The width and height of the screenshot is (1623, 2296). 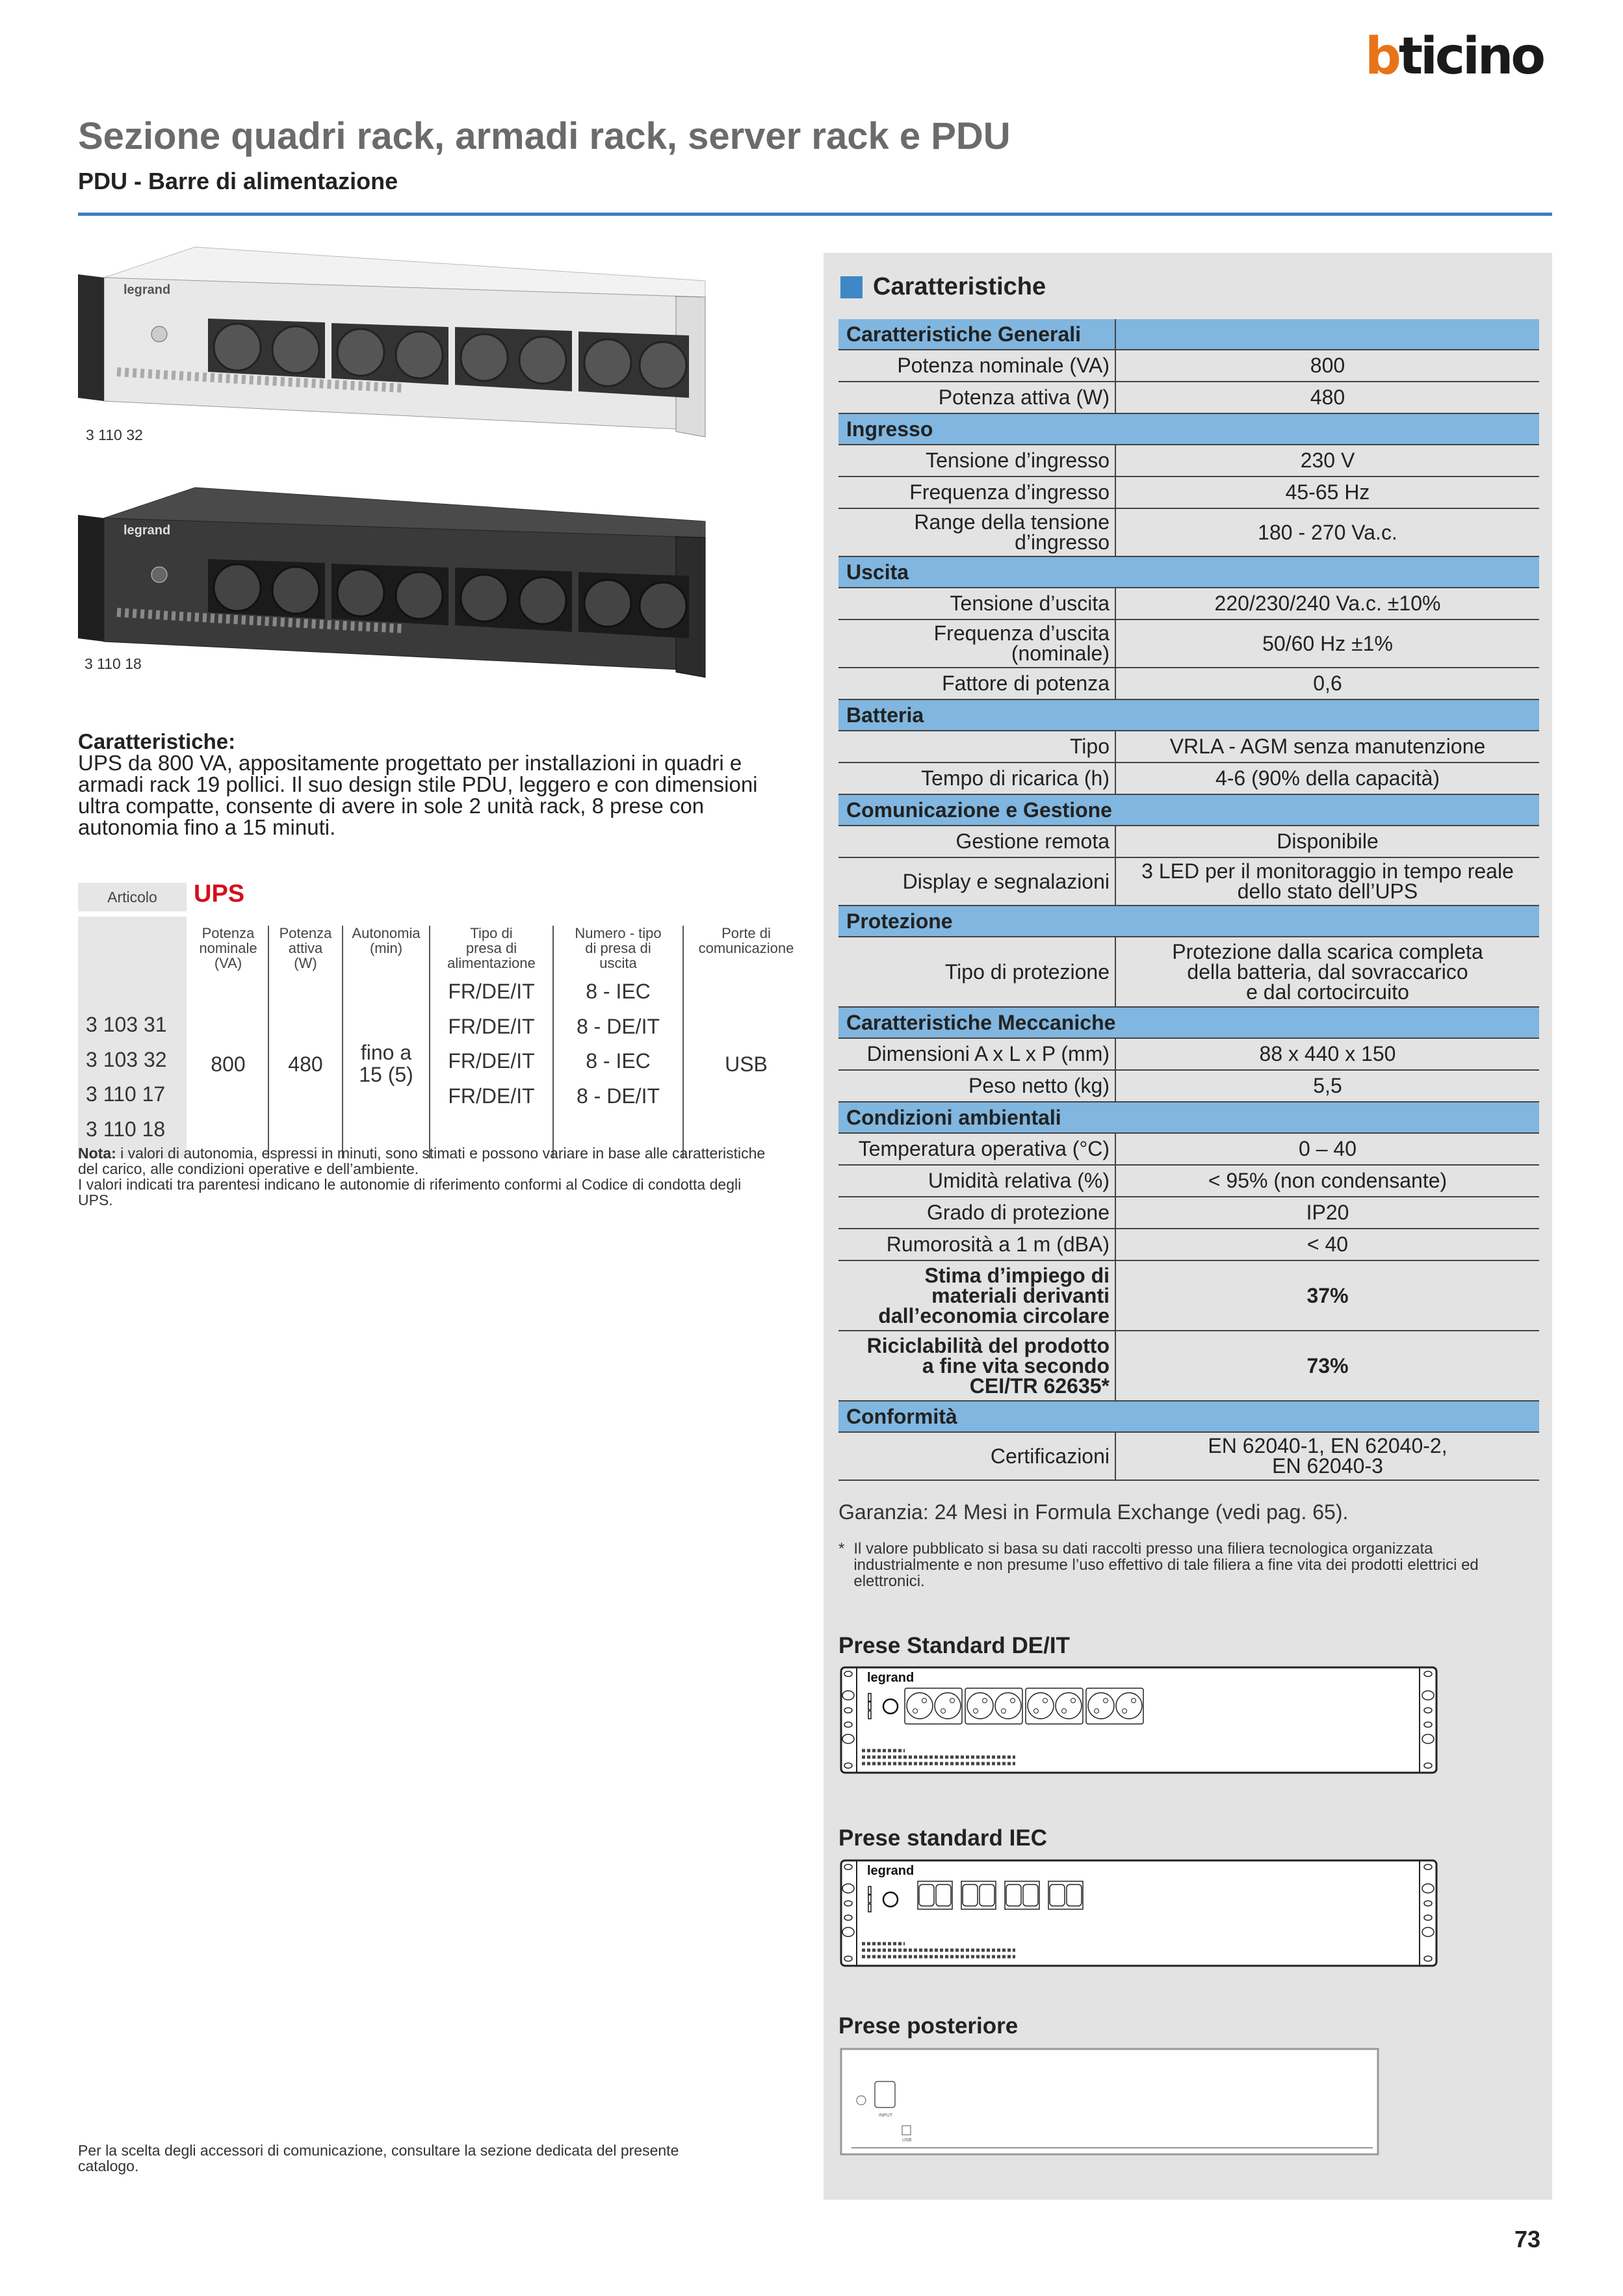 What do you see at coordinates (977, 1212) in the screenshot?
I see `spec-label: Grado di protezione` at bounding box center [977, 1212].